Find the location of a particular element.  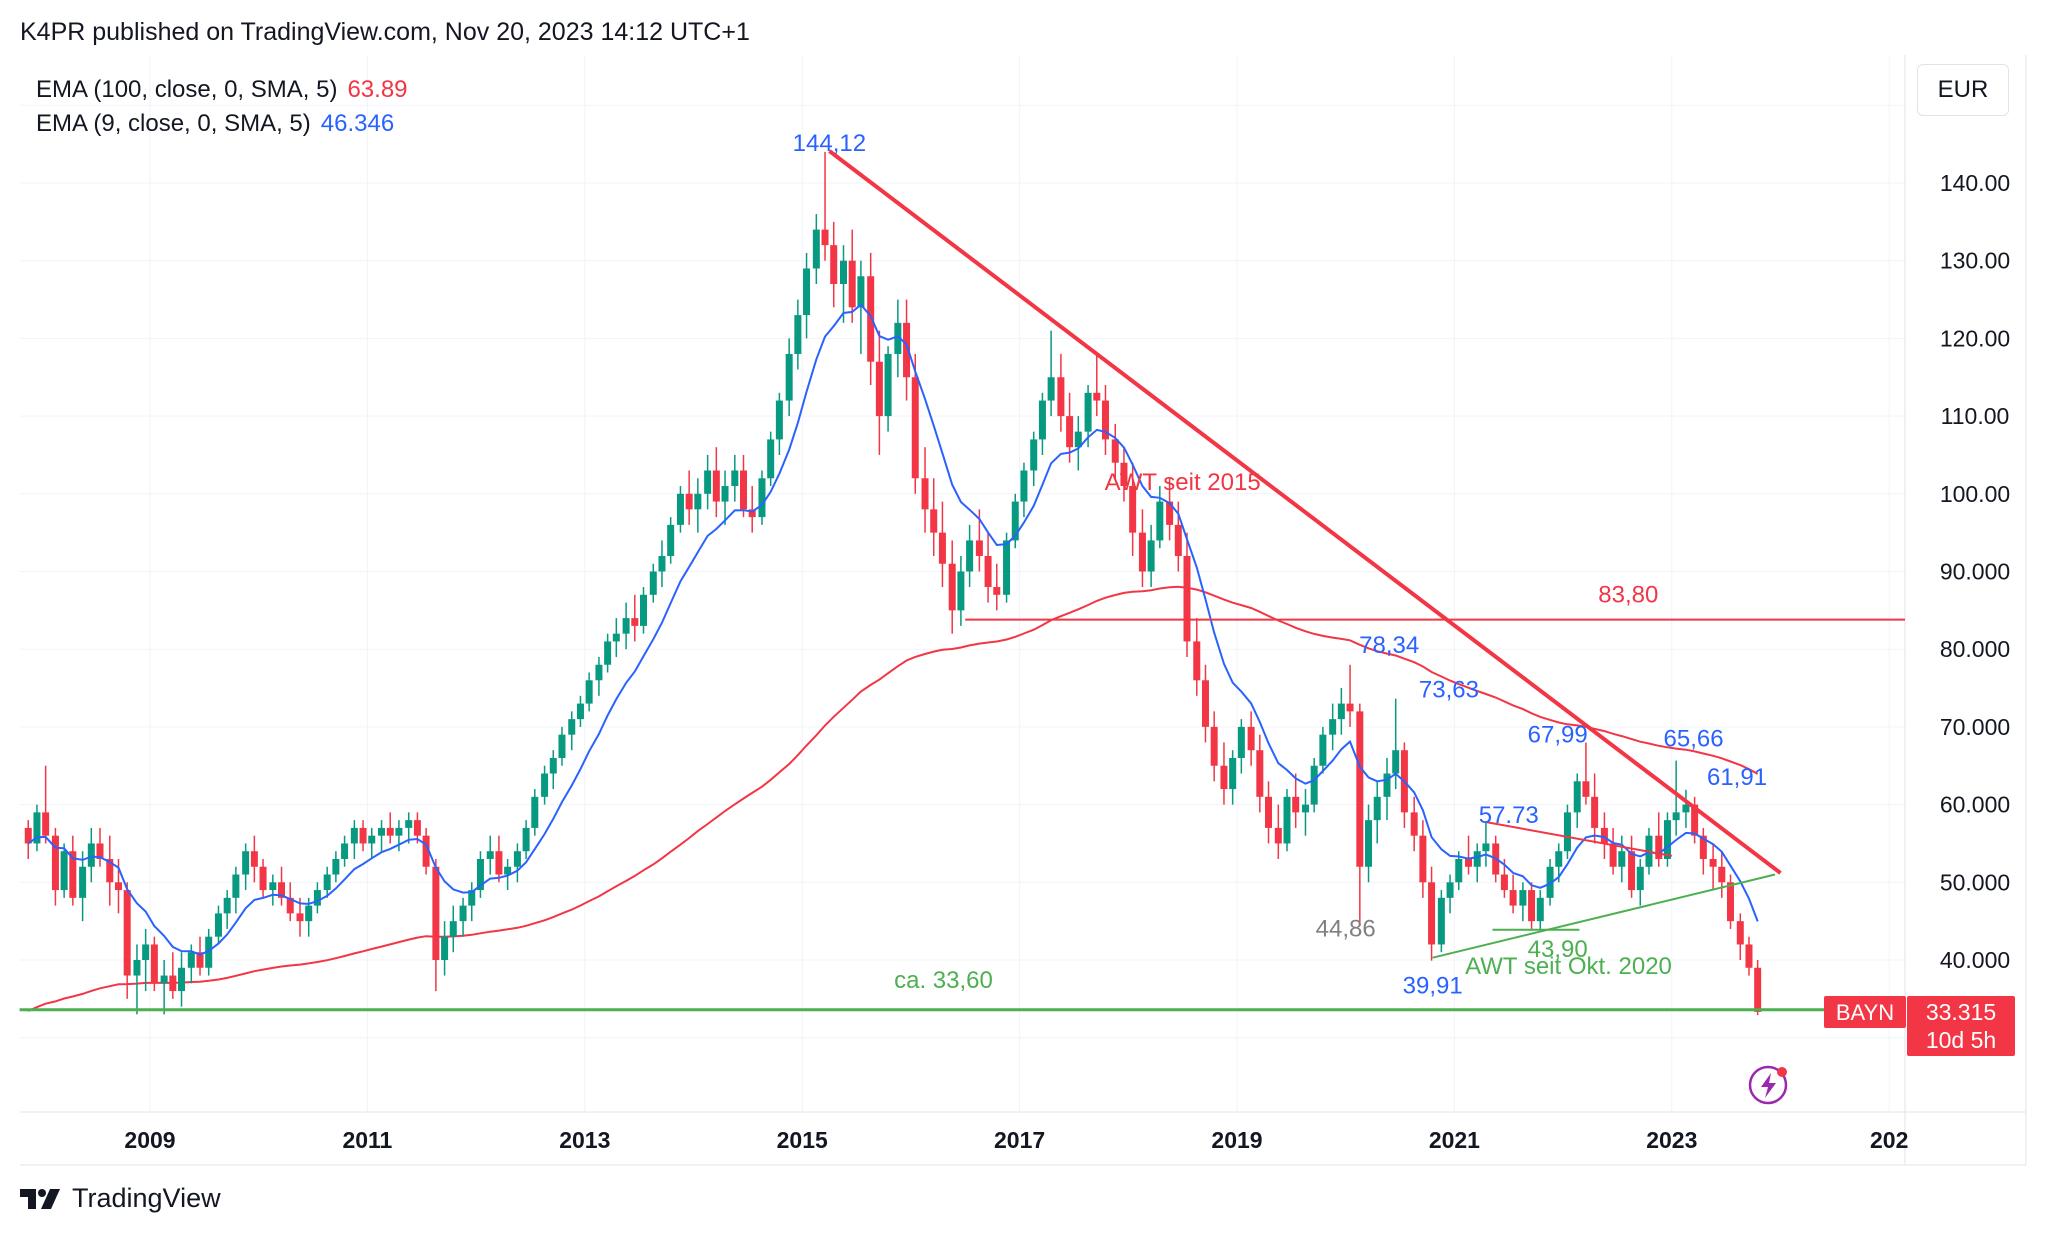

x-tick-label: 2019 is located at coordinates (1236, 1140).